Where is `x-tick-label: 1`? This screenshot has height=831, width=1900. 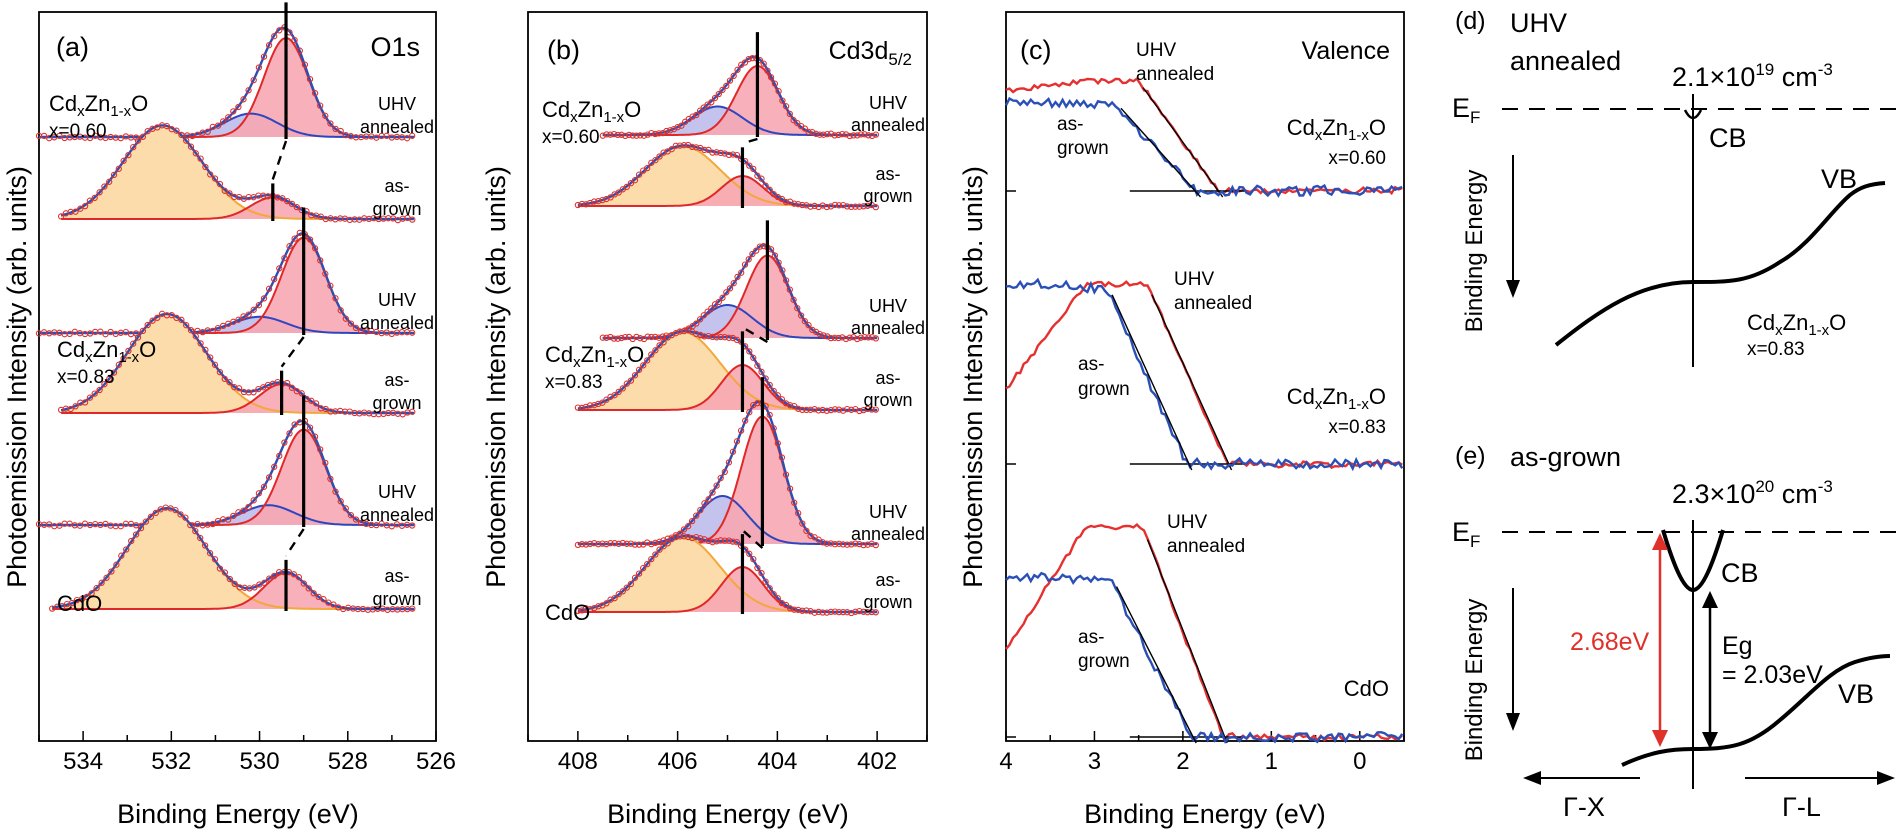 x-tick-label: 1 is located at coordinates (1271, 761).